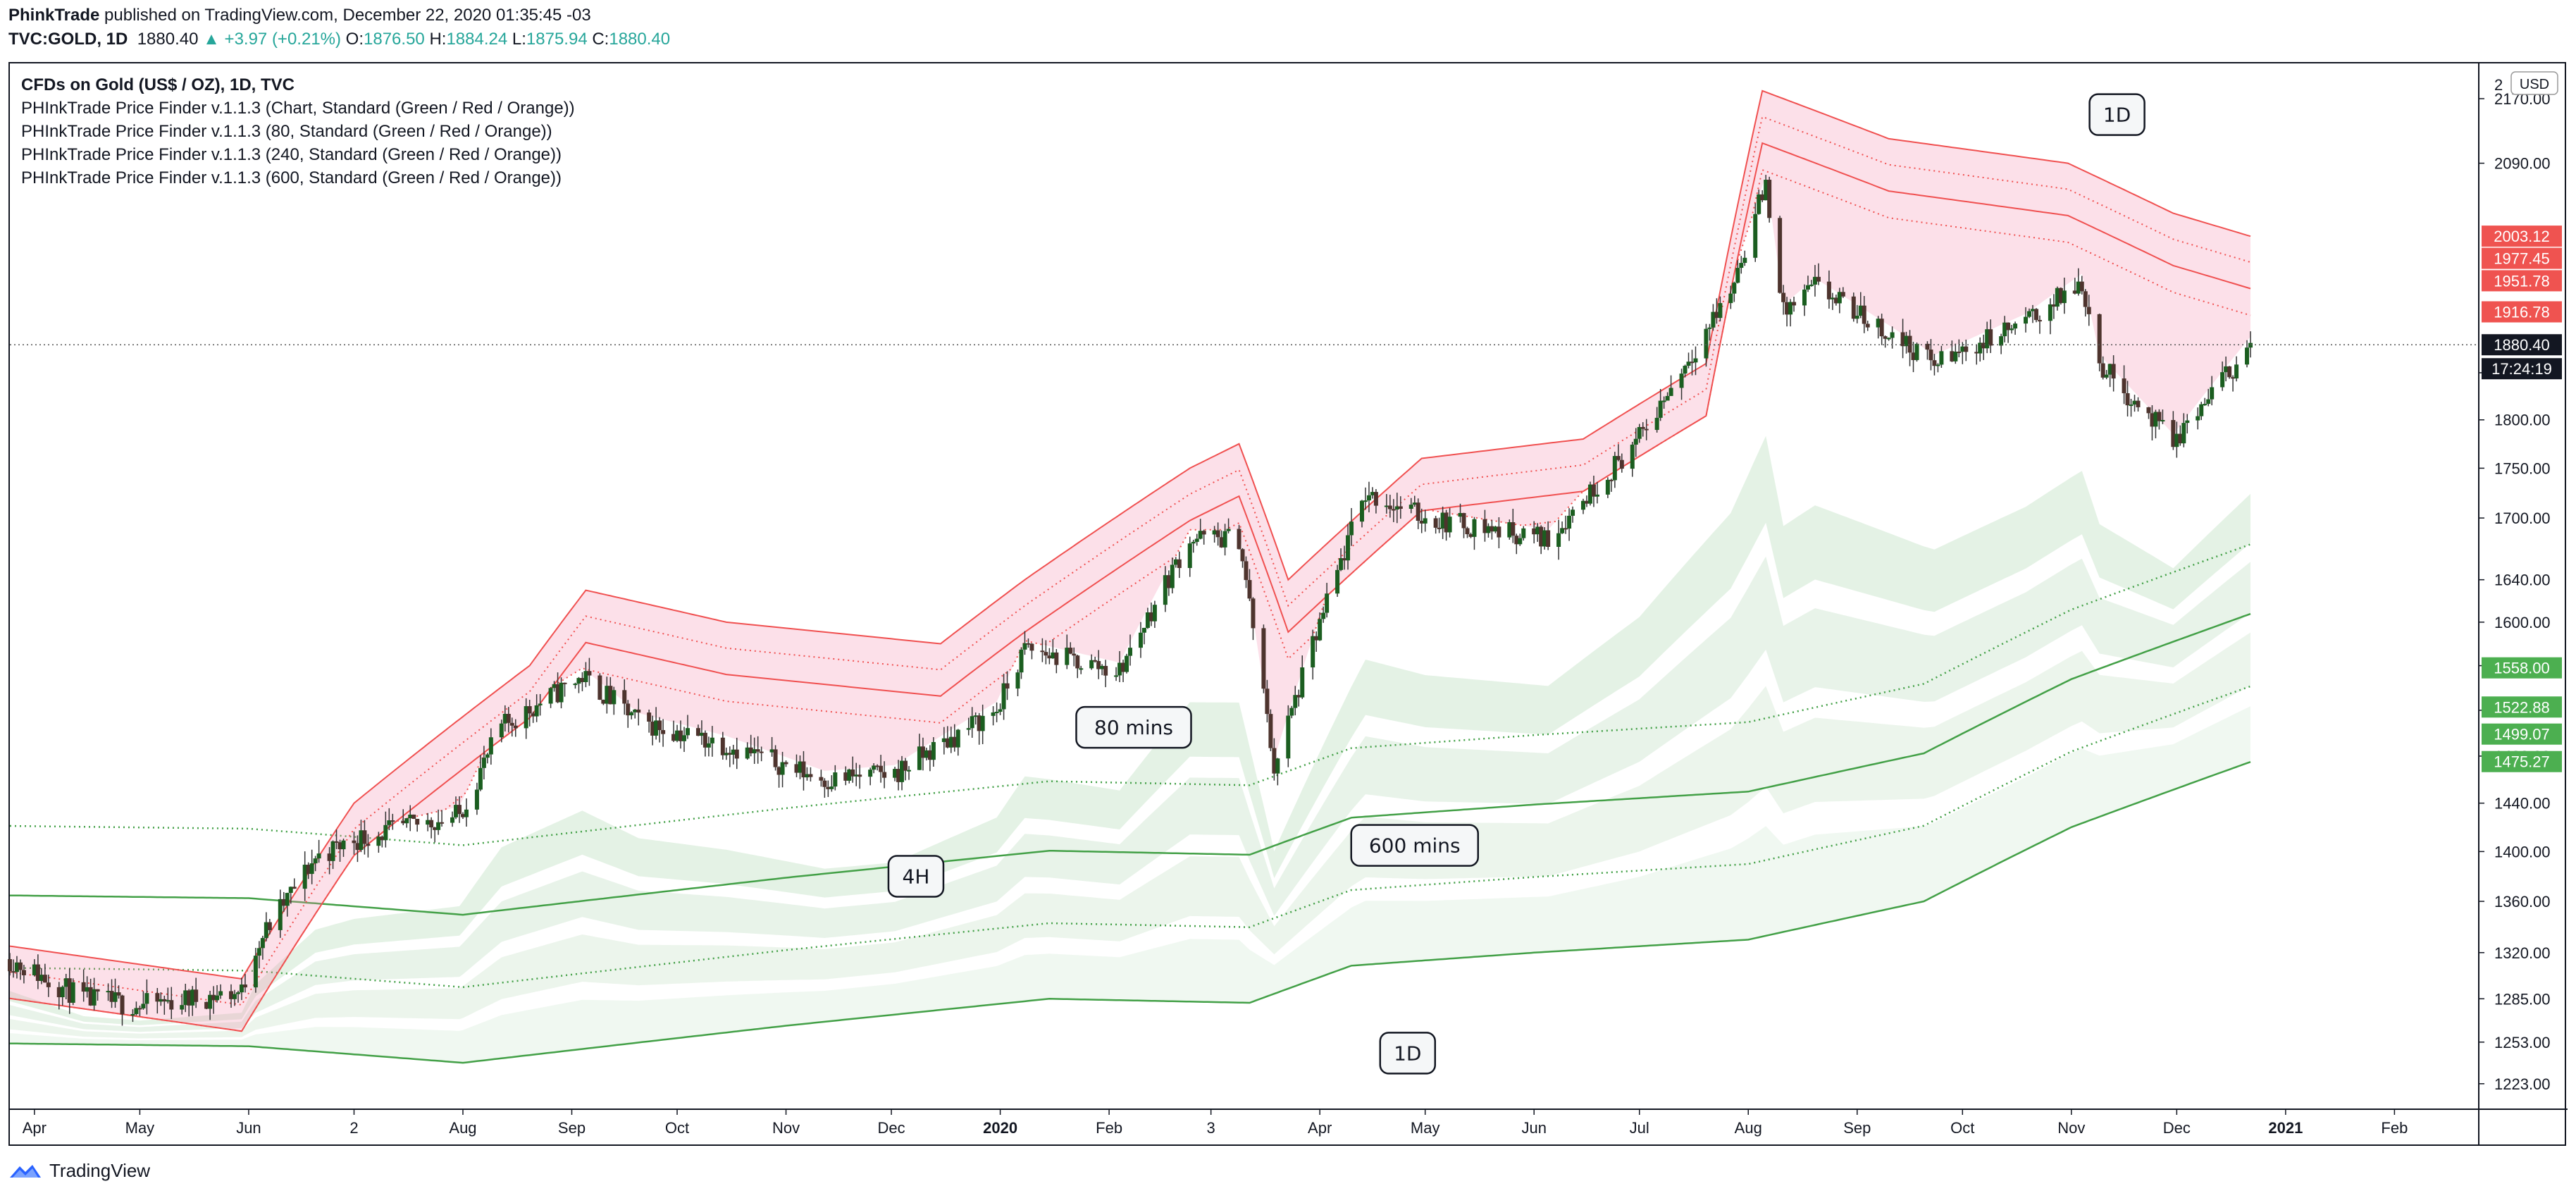  Describe the element at coordinates (2116, 114) in the screenshot. I see `callout-annotation: 1D` at that location.